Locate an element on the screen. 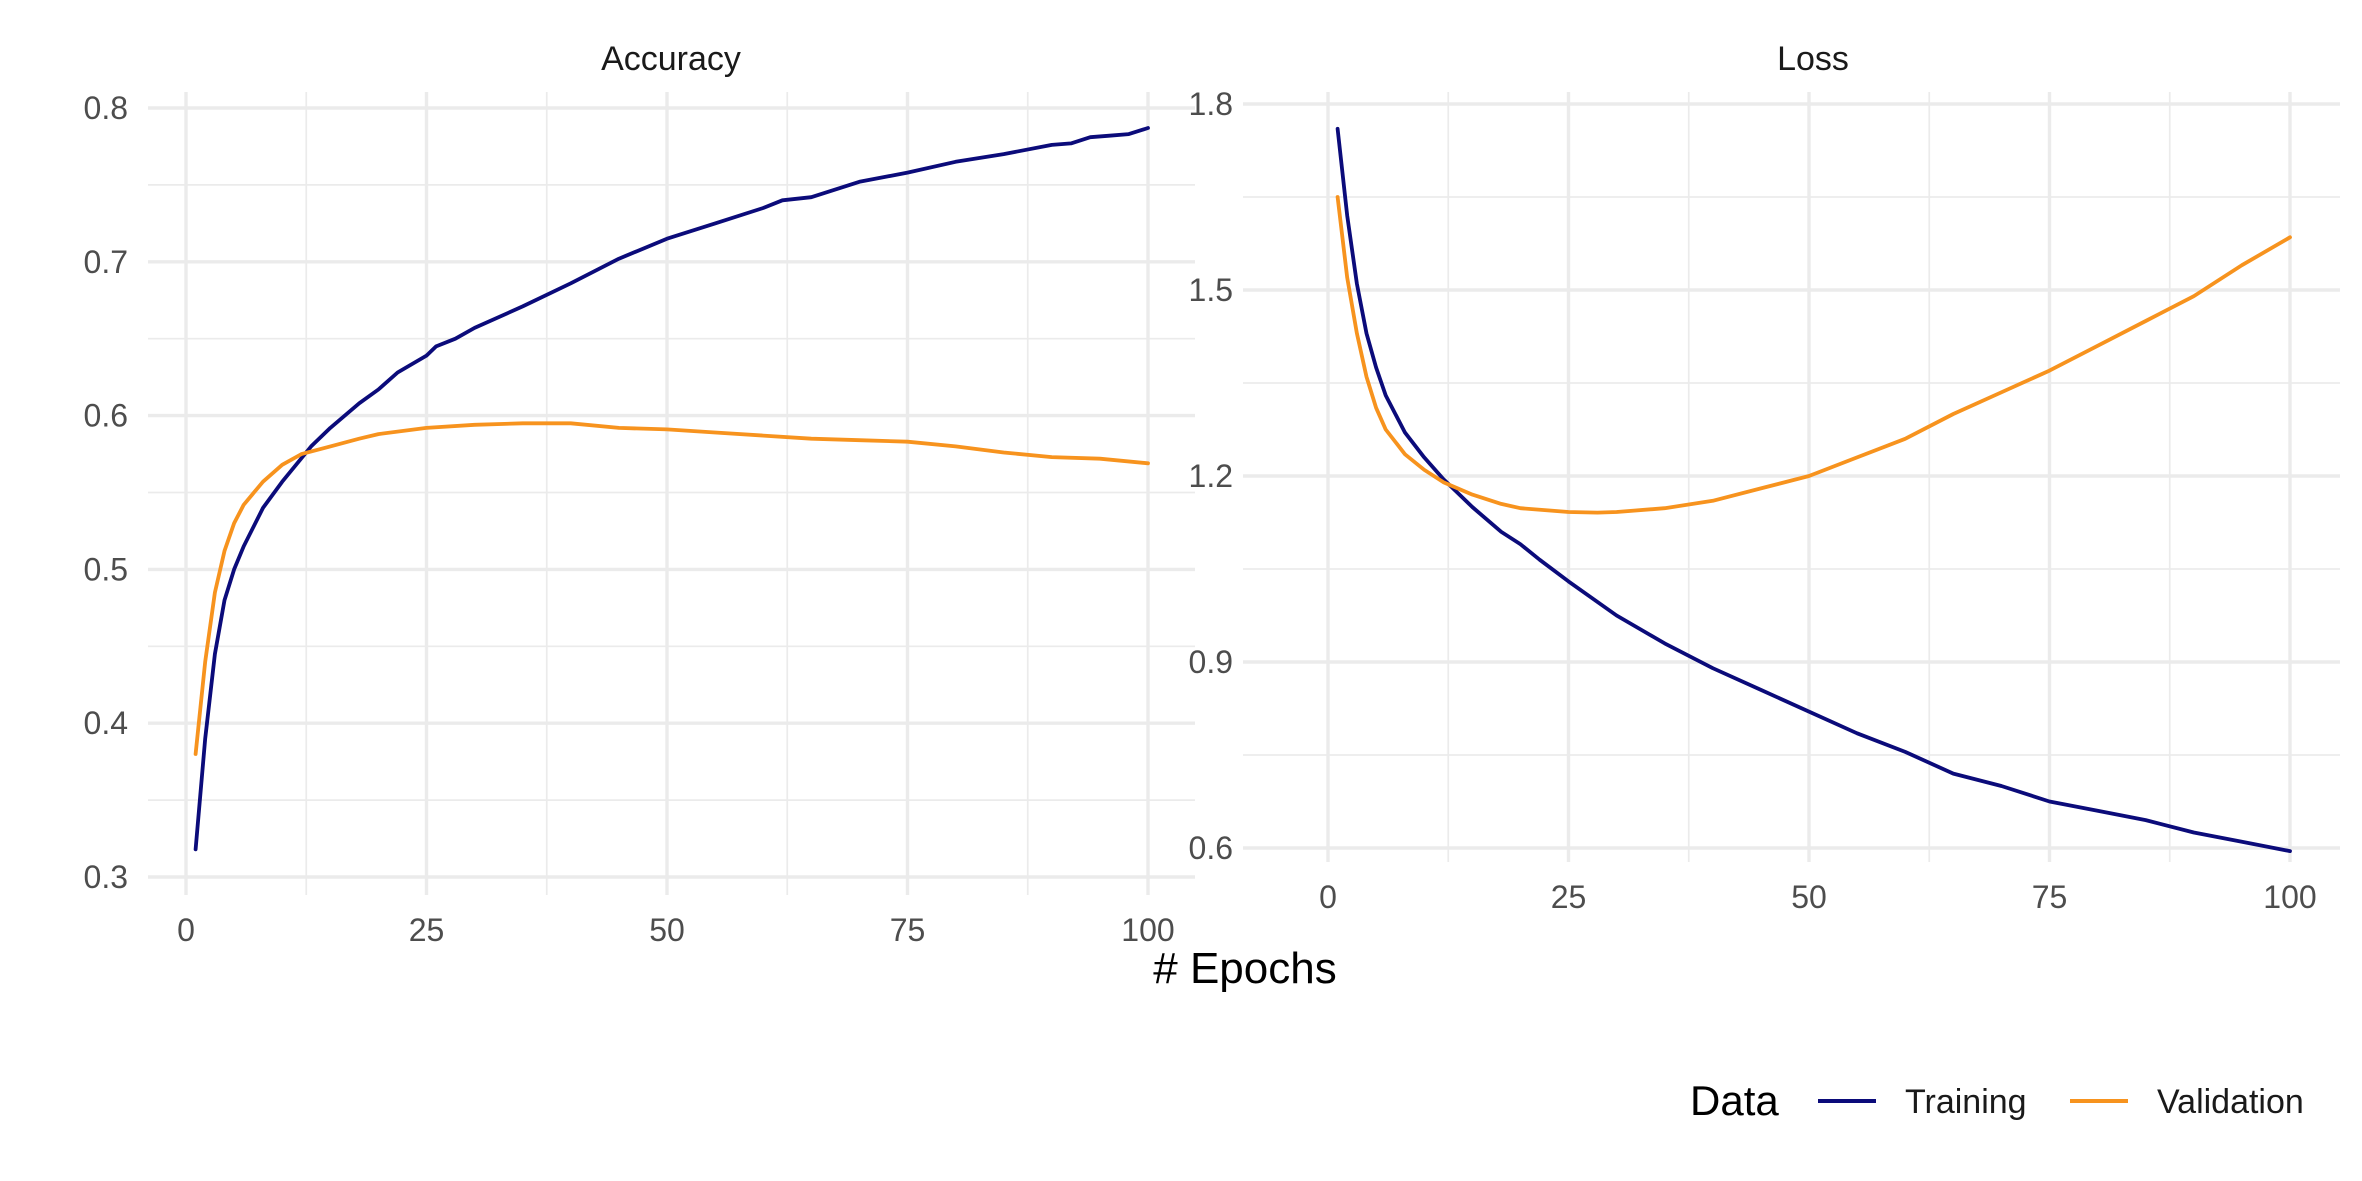 This screenshot has width=2362, height=1181. y-tick-label: 1.5 is located at coordinates (1211, 290).